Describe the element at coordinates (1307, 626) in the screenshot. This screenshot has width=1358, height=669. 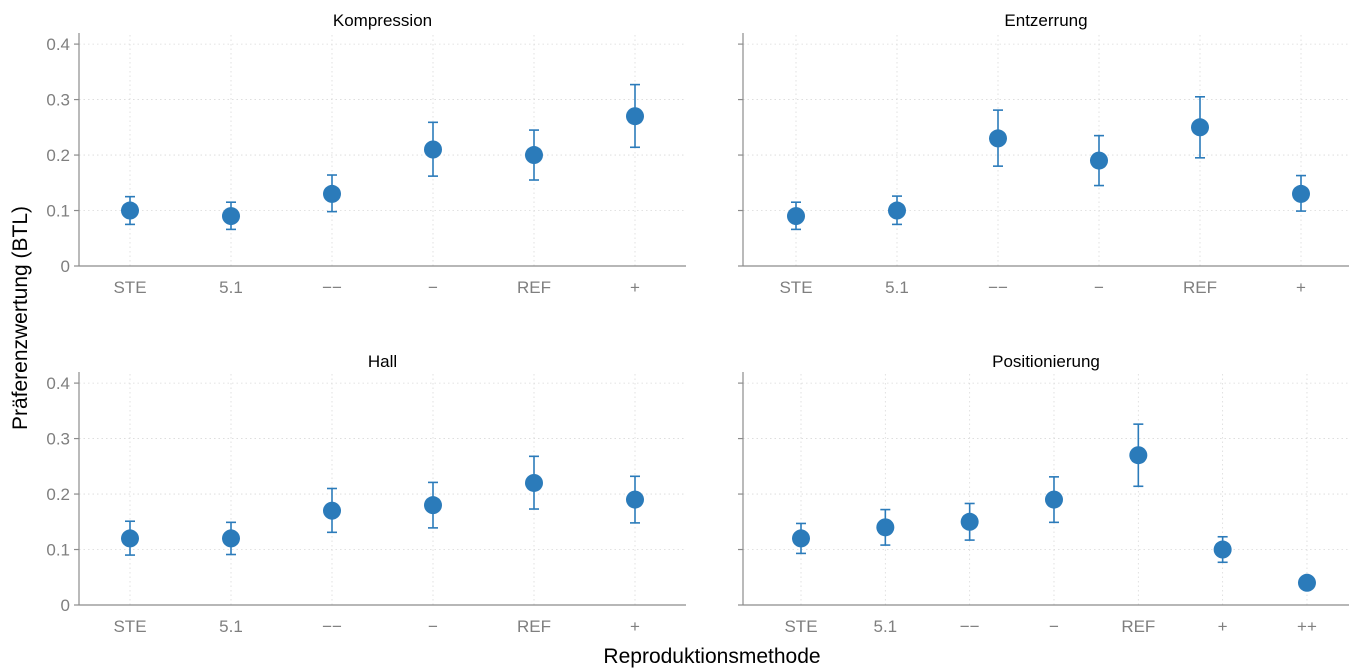
I see `x-tick-label: ++` at that location.